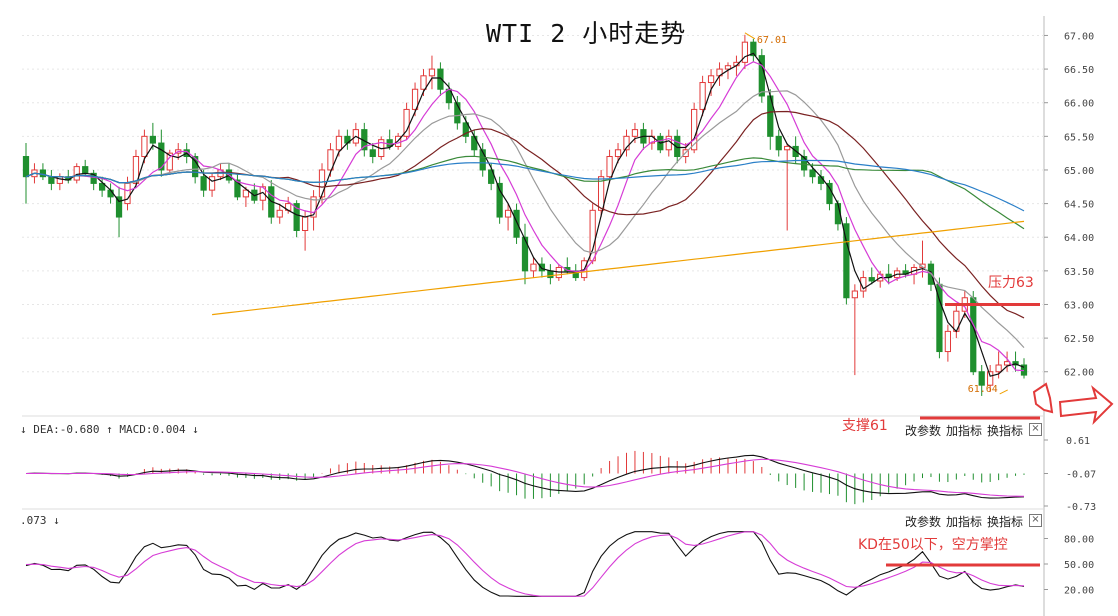  Describe the element at coordinates (1079, 339) in the screenshot. I see `price-tick-label: 62.50` at that location.